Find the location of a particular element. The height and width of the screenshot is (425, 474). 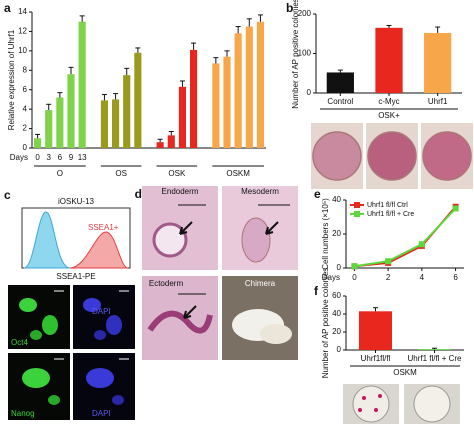

legend-label: Uhrf1 fl/fl + Cre is located at coordinates (390, 214).